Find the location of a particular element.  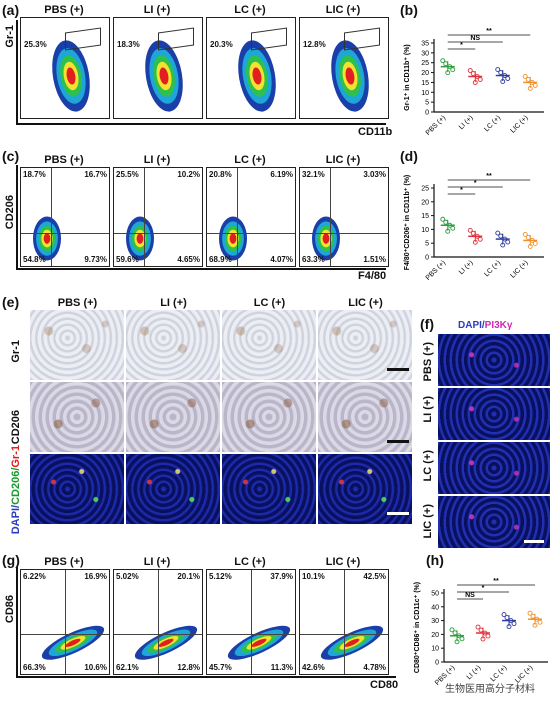

panel-a-title-2: LC (+) is located at coordinates (250, 10).